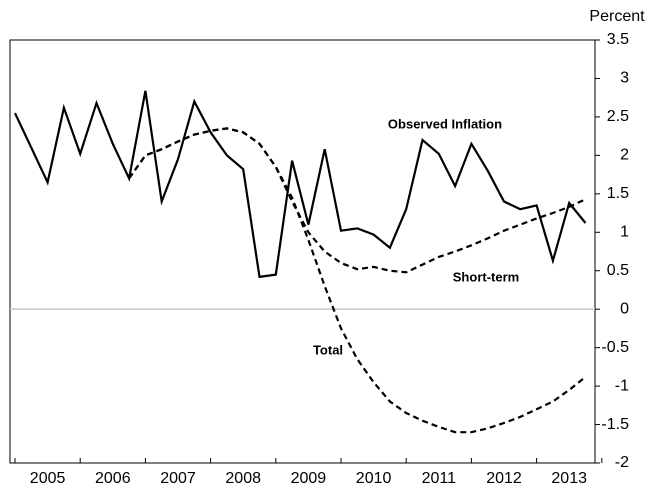 The image size is (651, 495). I want to click on x-tick-label: 2007, so click(178, 478).